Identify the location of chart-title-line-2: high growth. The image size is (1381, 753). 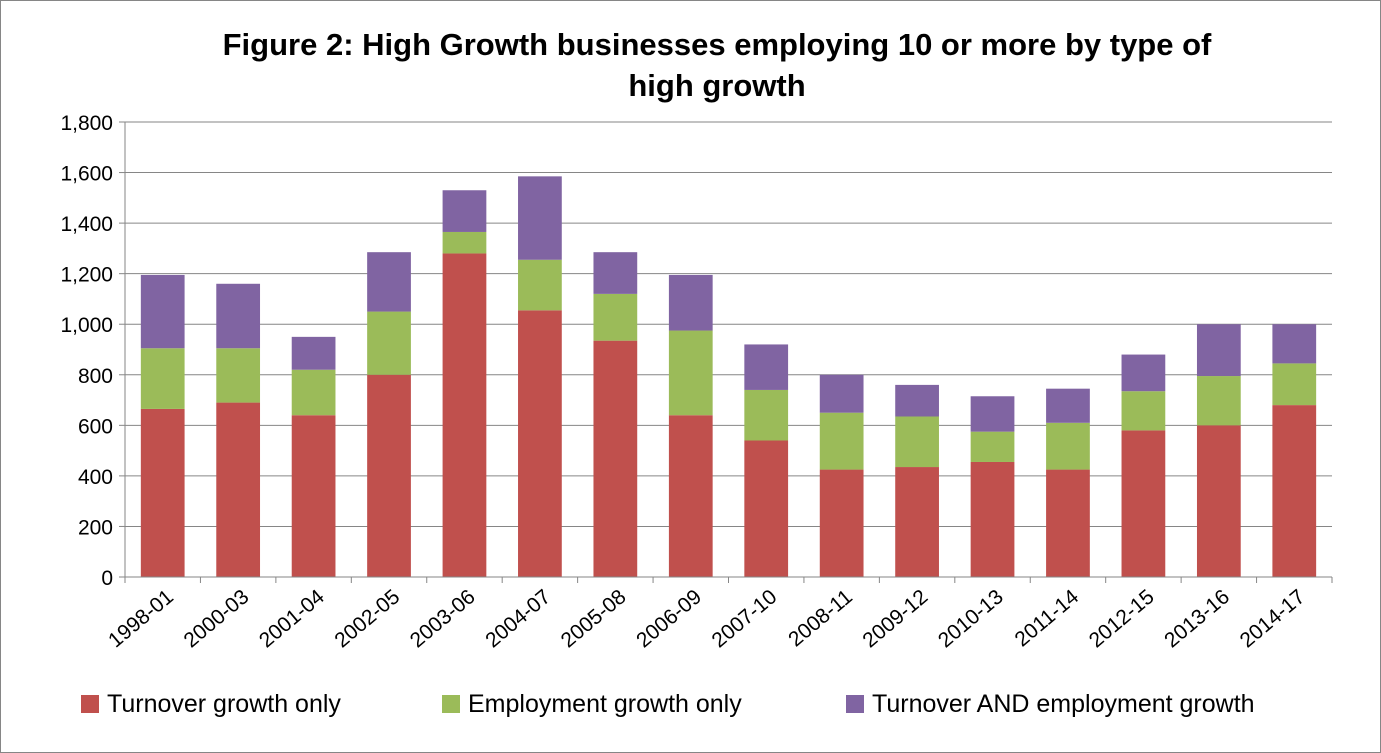
(716, 85).